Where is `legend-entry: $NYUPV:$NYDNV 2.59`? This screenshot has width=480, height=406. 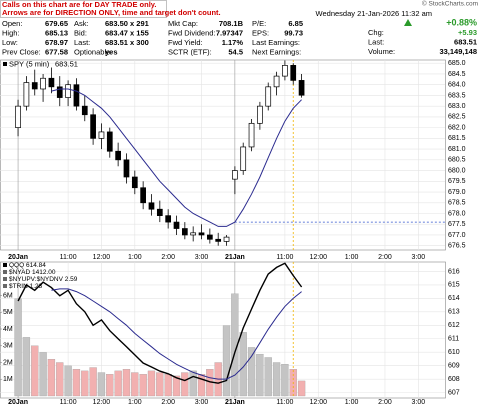
legend-entry: $NYUPV:$NYDNV 2.59 is located at coordinates (43, 279).